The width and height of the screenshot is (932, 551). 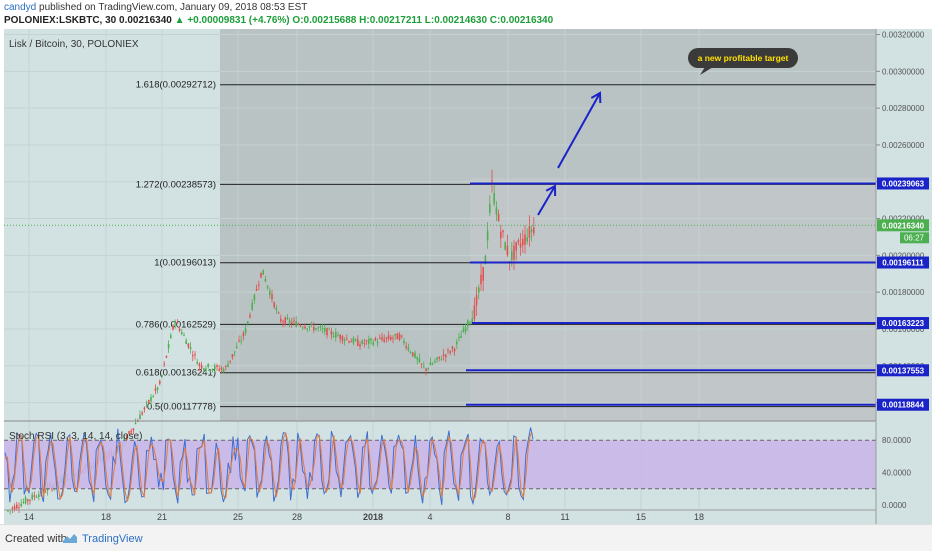 I want to click on time-tick-label: 4, so click(x=429, y=517).